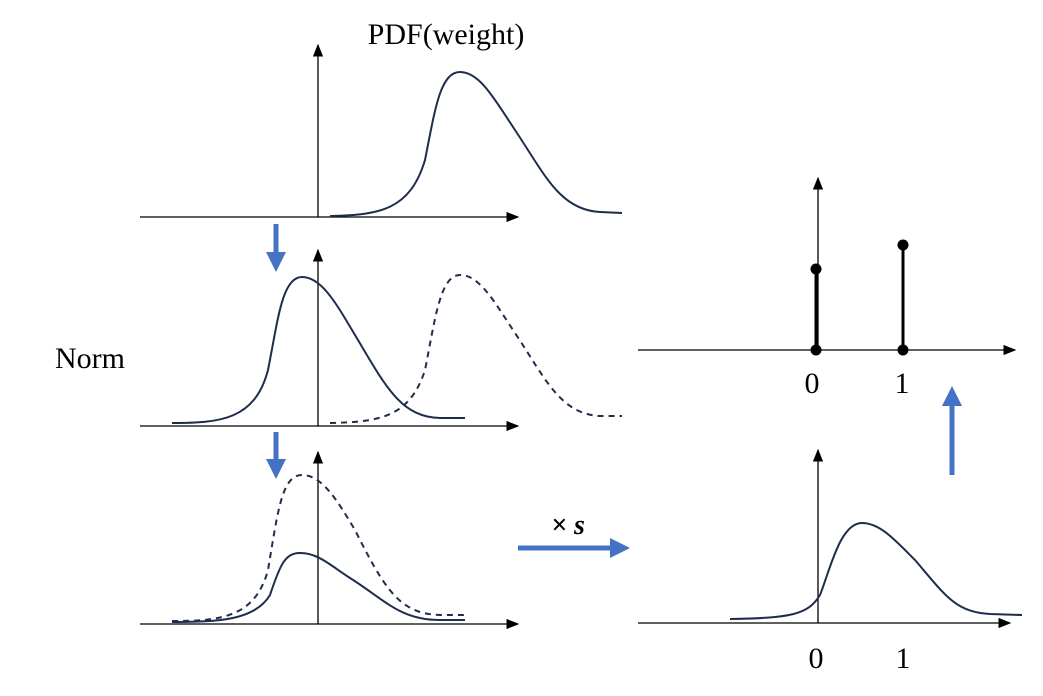  Describe the element at coordinates (475, 348) in the screenshot. I see `original-curve-dashed` at that location.